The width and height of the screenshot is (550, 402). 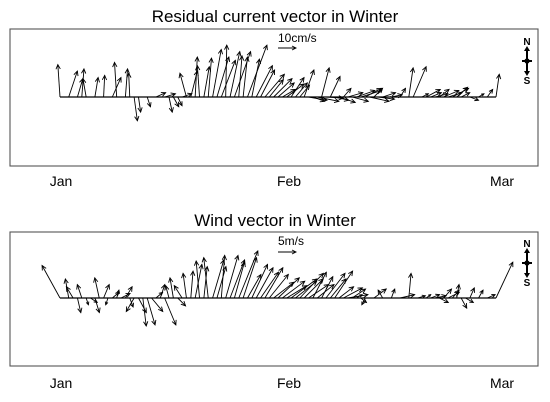 What do you see at coordinates (288, 252) in the screenshot?
I see `scale-arrow-wind` at bounding box center [288, 252].